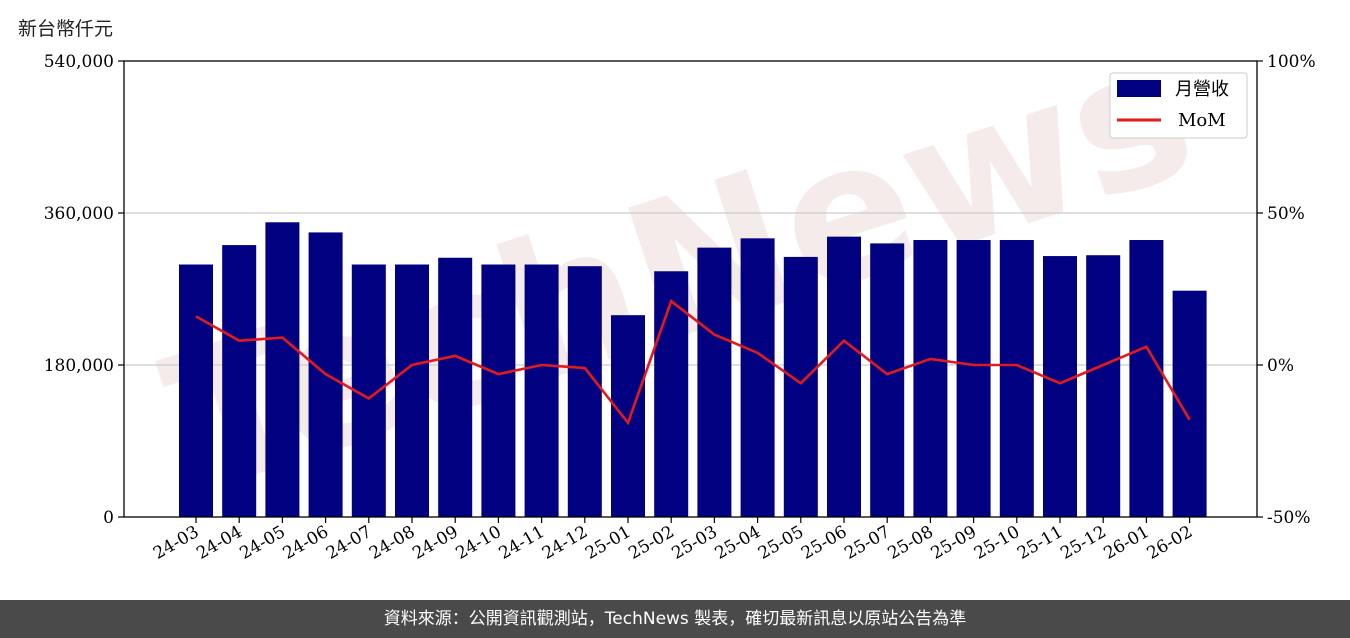 This screenshot has height=638, width=1350. I want to click on x-tick-label: 25-03, so click(694, 543).